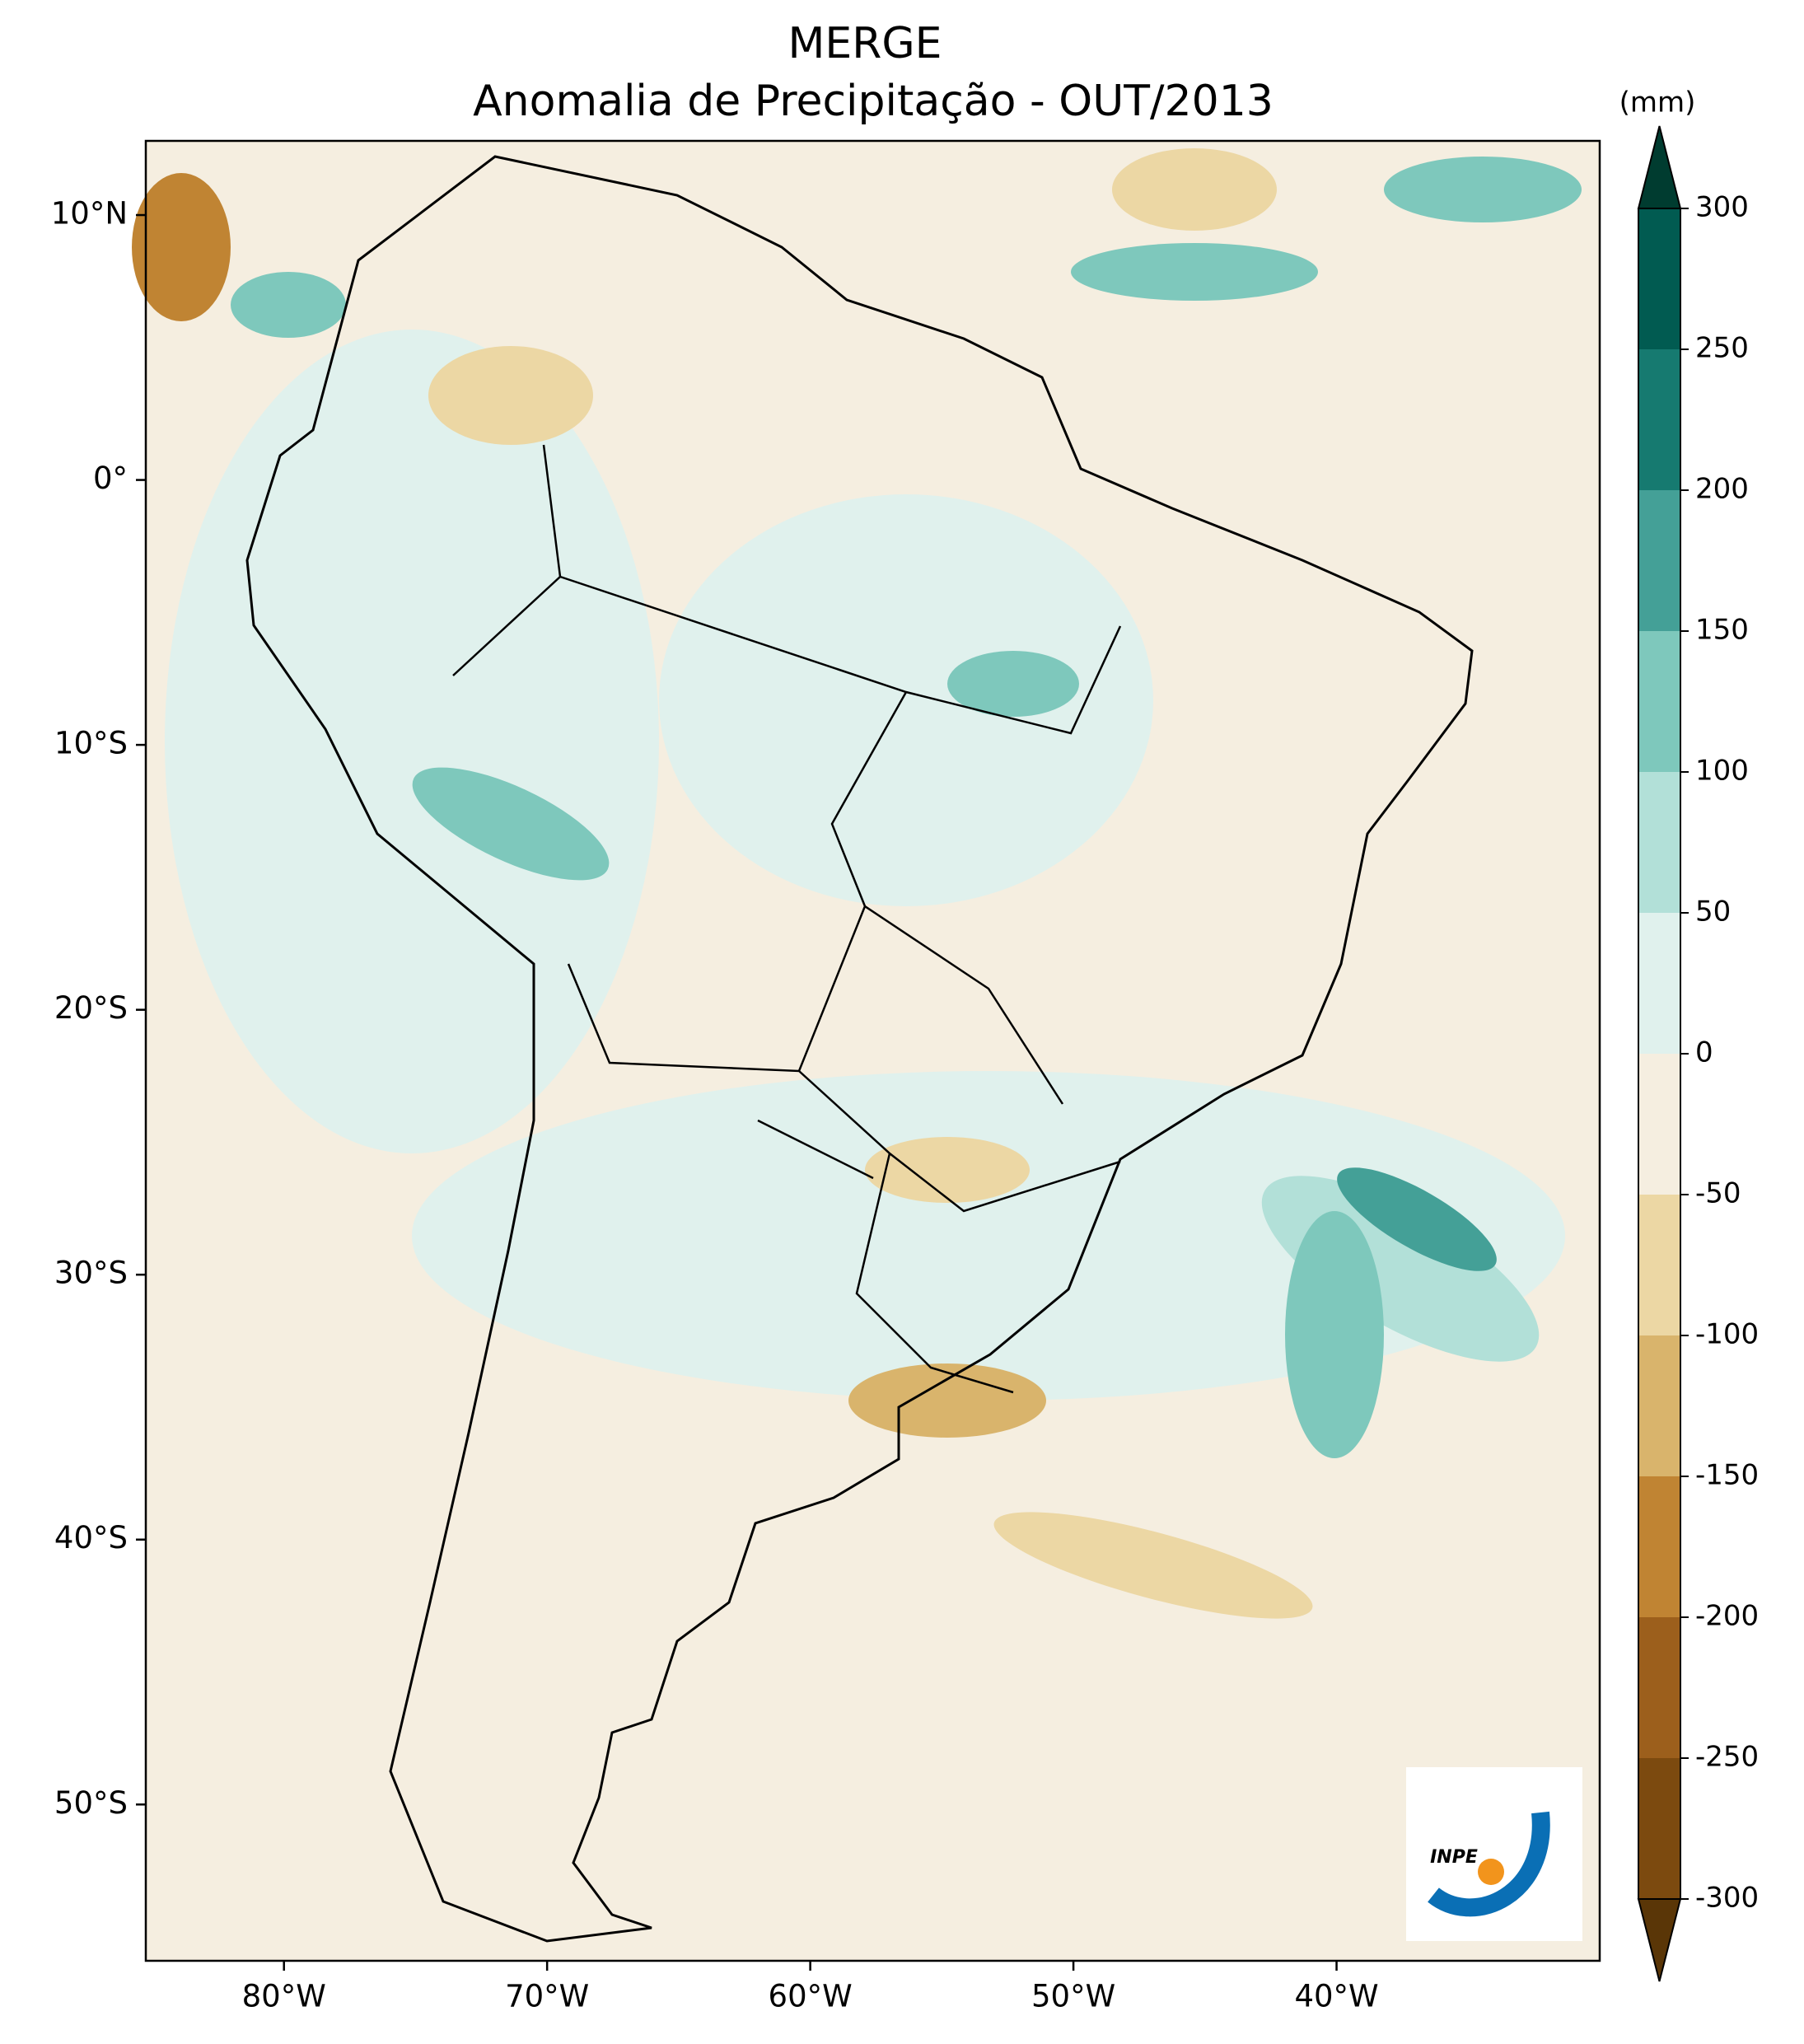  Describe the element at coordinates (91, 1273) in the screenshot. I see `y-tick-label: 30°S` at that location.